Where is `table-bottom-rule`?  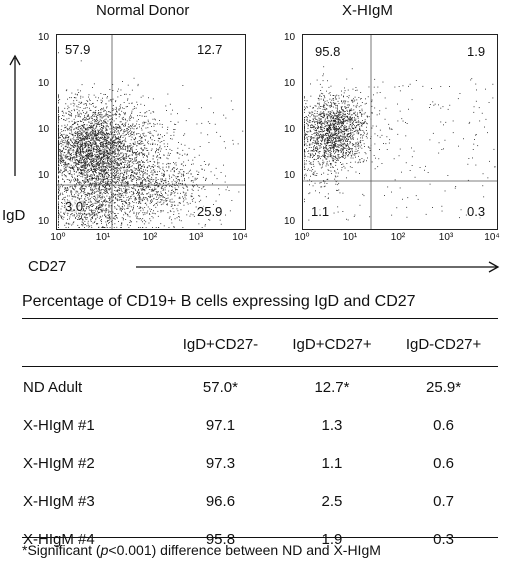 table-bottom-rule is located at coordinates (260, 537).